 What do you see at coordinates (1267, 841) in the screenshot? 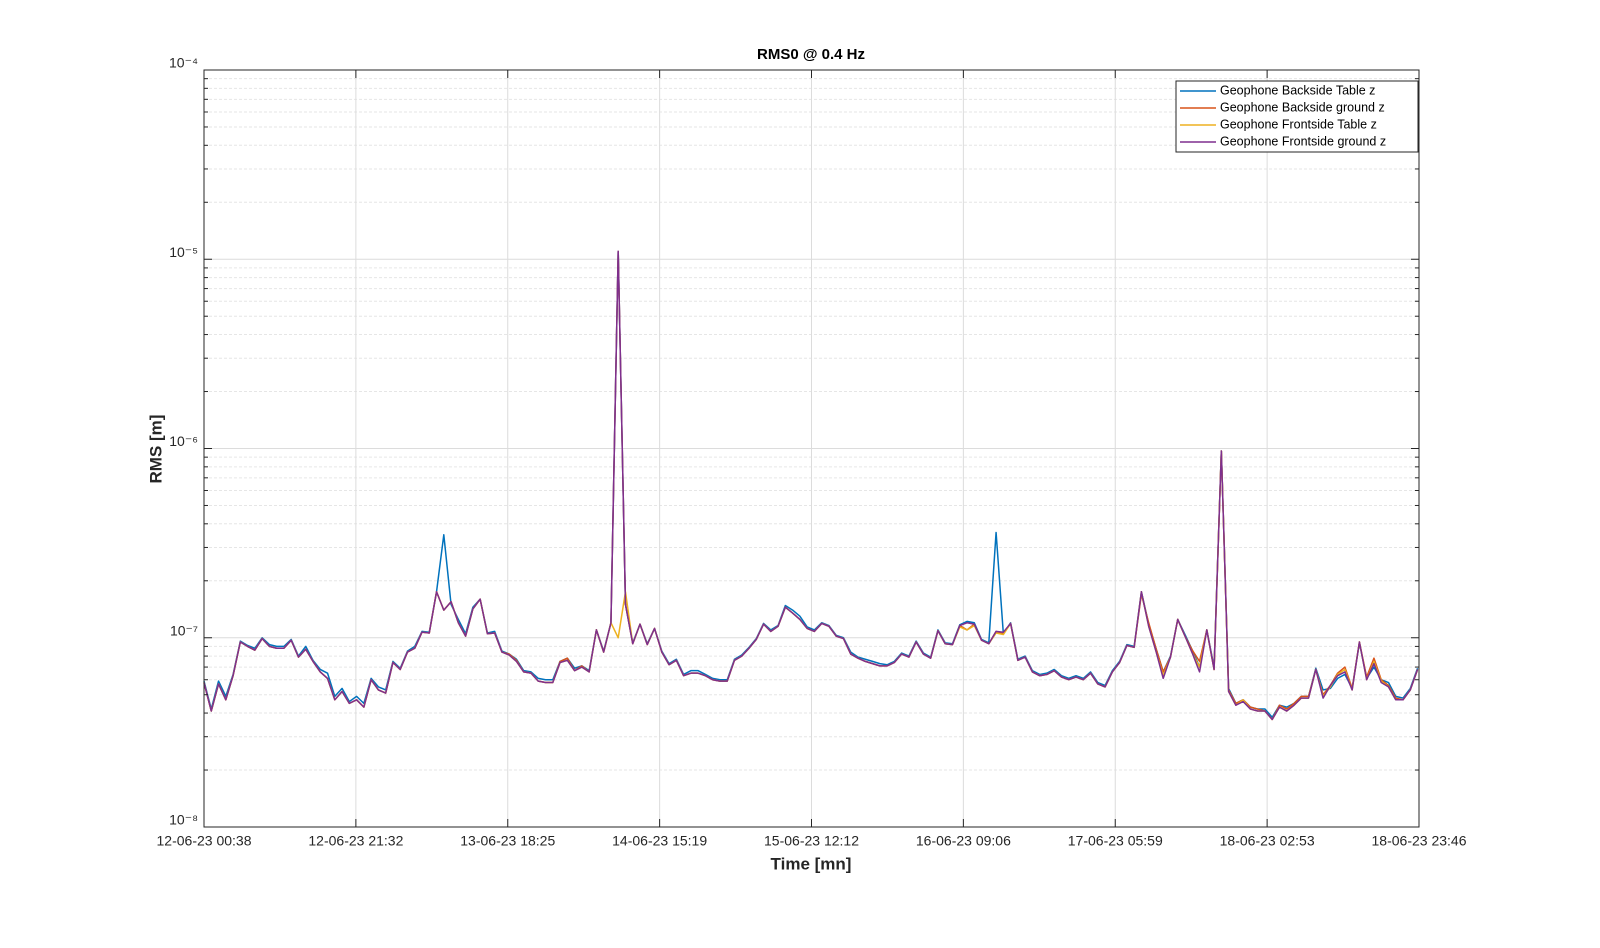
I see `x-tick-label: 18-06-23 02:53` at bounding box center [1267, 841].